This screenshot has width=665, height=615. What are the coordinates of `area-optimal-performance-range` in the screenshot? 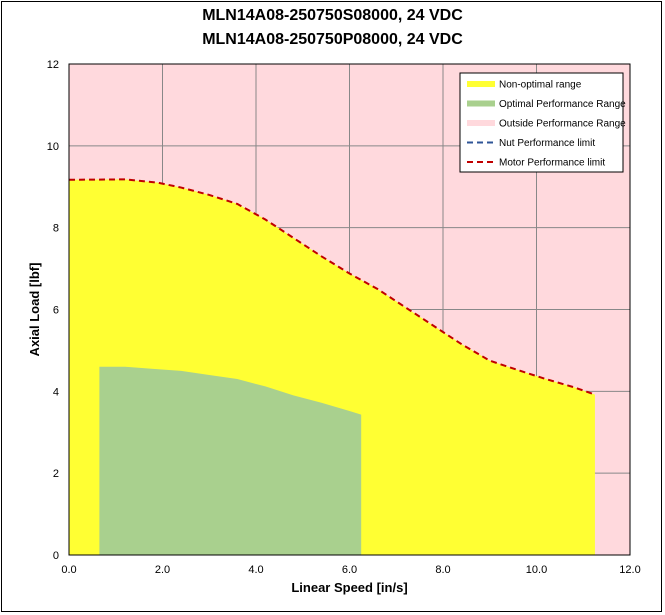 It's located at (230, 460).